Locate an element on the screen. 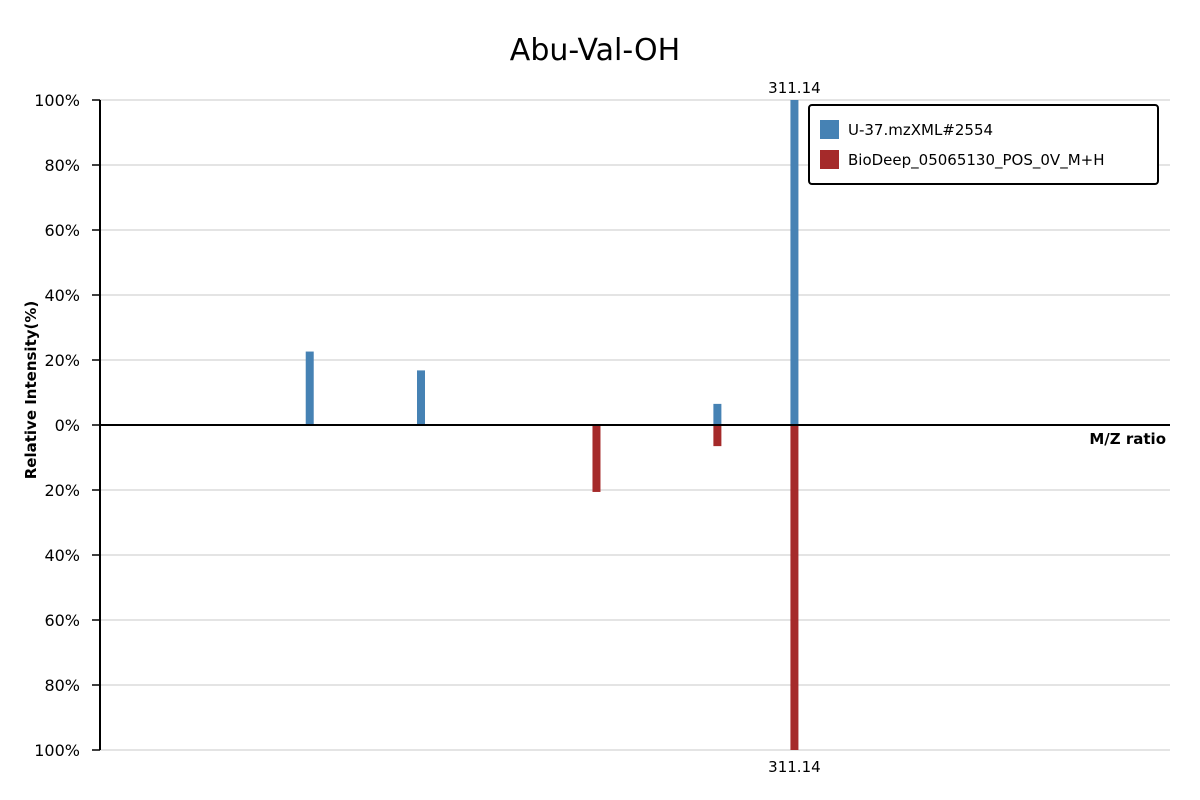  legend-box is located at coordinates (983, 144).